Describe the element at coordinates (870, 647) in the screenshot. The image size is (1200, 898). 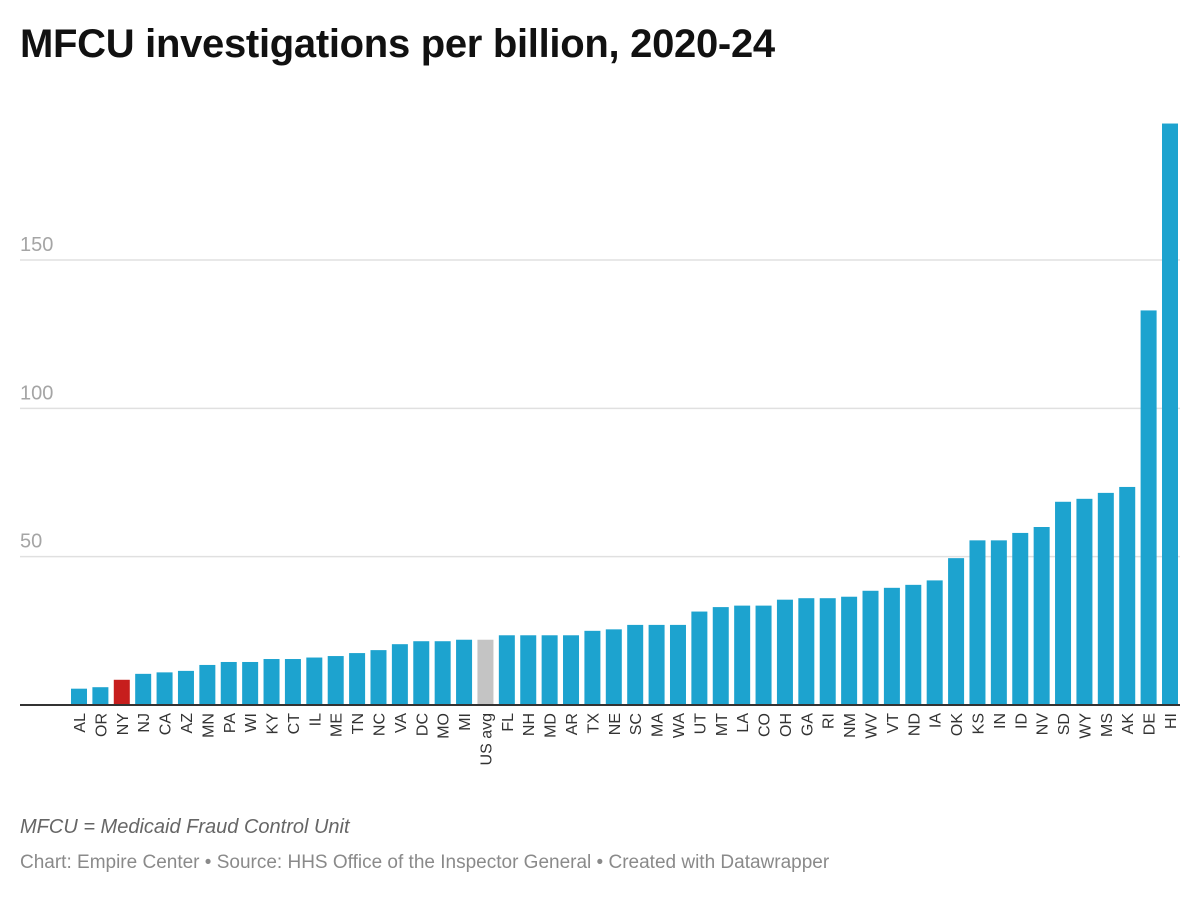
I see `bar-wv` at that location.